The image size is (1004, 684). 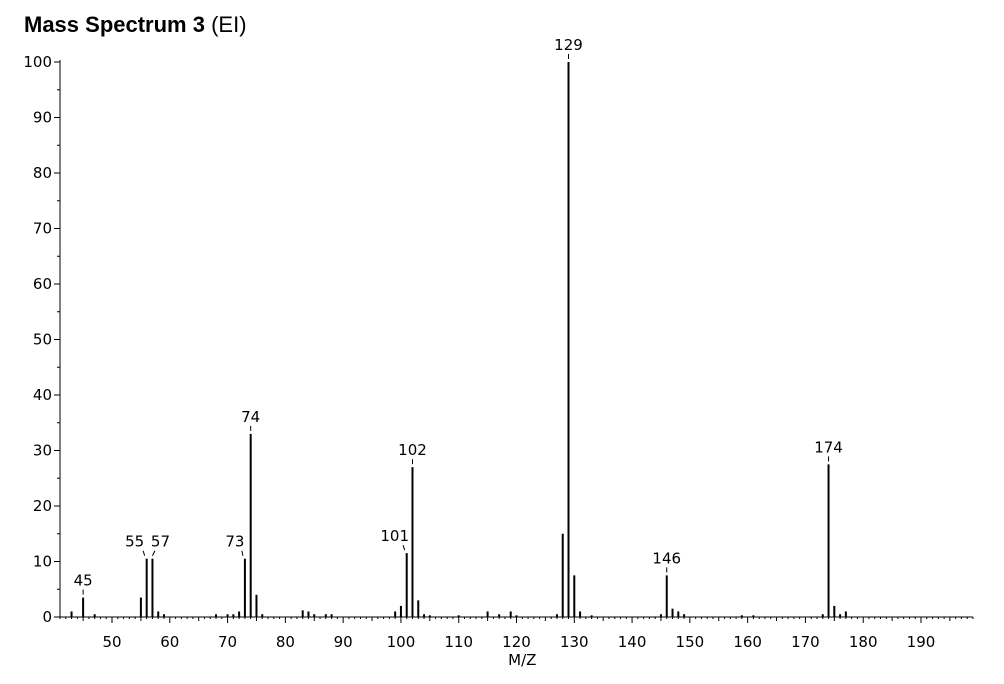 What do you see at coordinates (111, 642) in the screenshot?
I see `x-tick-label: 50` at bounding box center [111, 642].